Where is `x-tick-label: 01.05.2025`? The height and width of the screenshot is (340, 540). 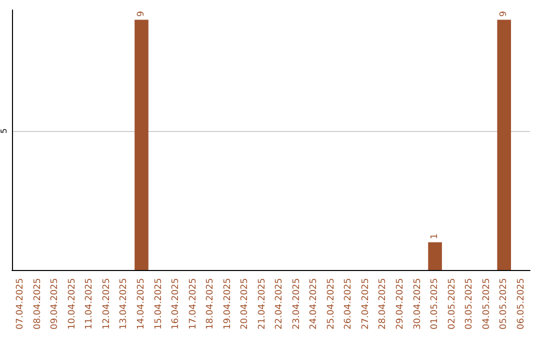
x-tick-label: 01.05.2025 is located at coordinates (435, 304).